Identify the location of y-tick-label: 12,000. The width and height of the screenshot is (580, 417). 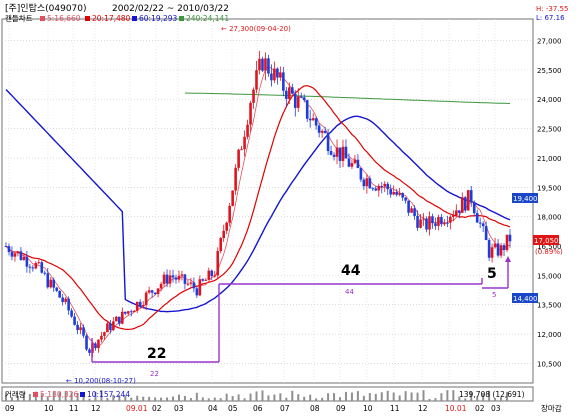
(549, 335).